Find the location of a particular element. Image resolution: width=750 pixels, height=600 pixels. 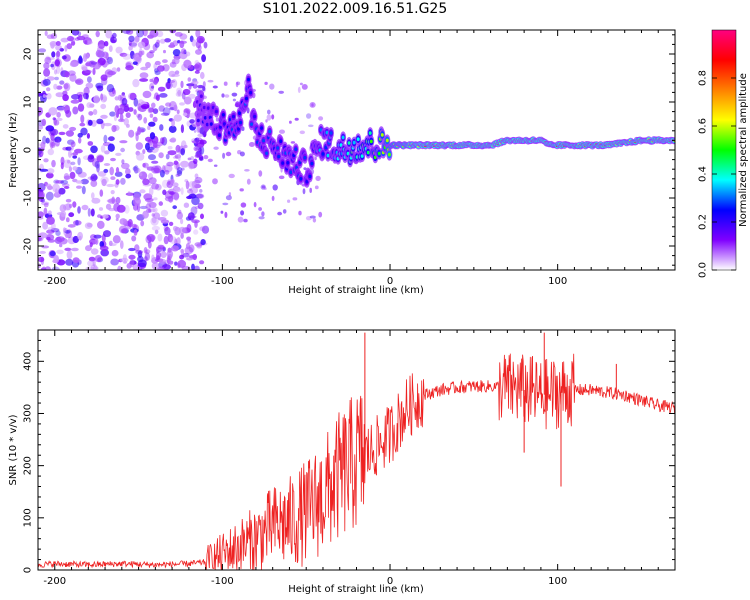

colorbar-tick-label: 0.8 is located at coordinates (703, 78).